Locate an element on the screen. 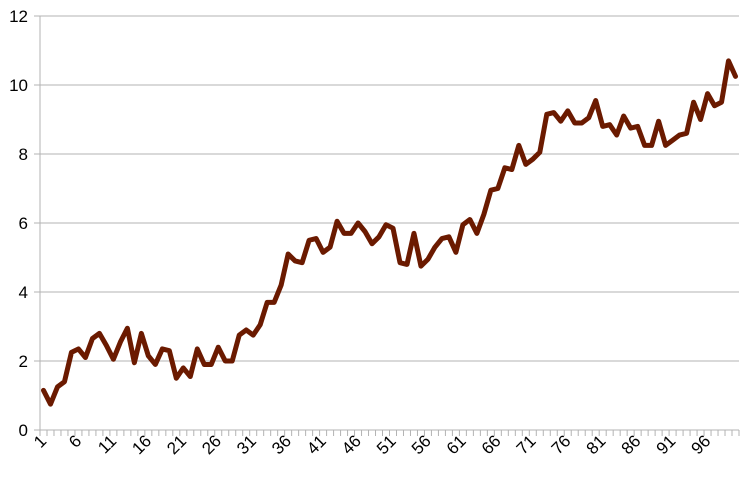 The image size is (752, 481). y-tick-label: 4 is located at coordinates (23, 292).